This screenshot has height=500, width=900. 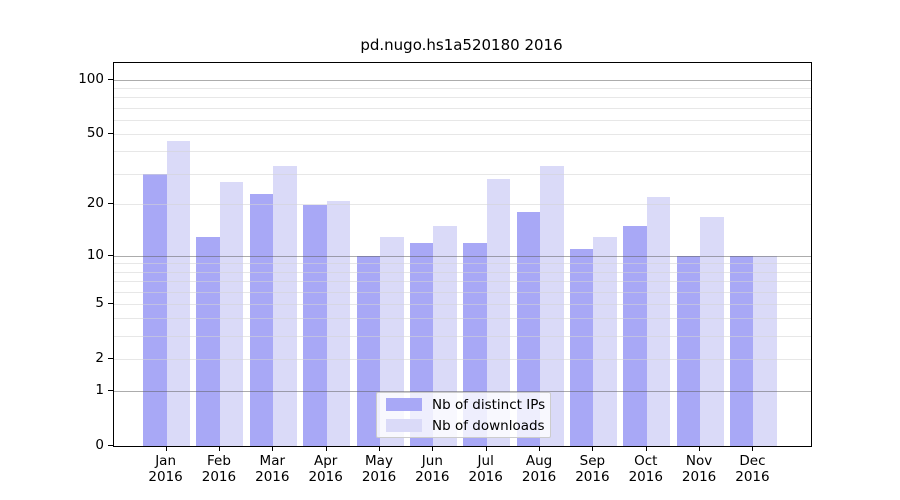 I want to click on legend-item-downloads: Nb of downloads, so click(x=463, y=425).